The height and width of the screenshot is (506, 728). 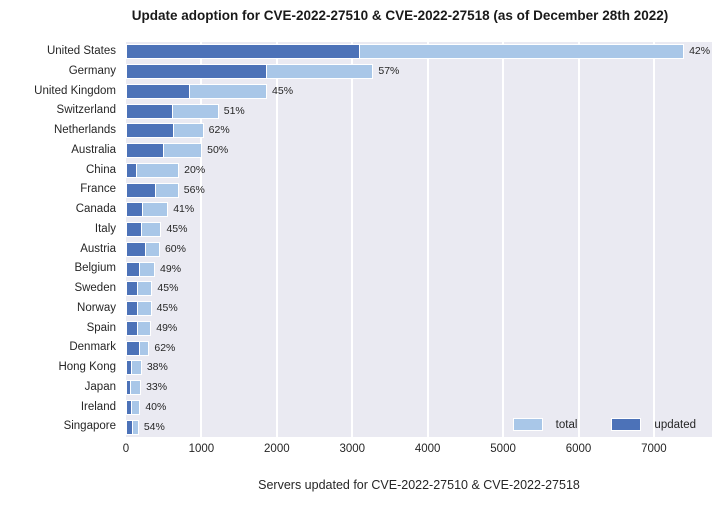 I want to click on country-label: Australia, so click(x=93, y=149).